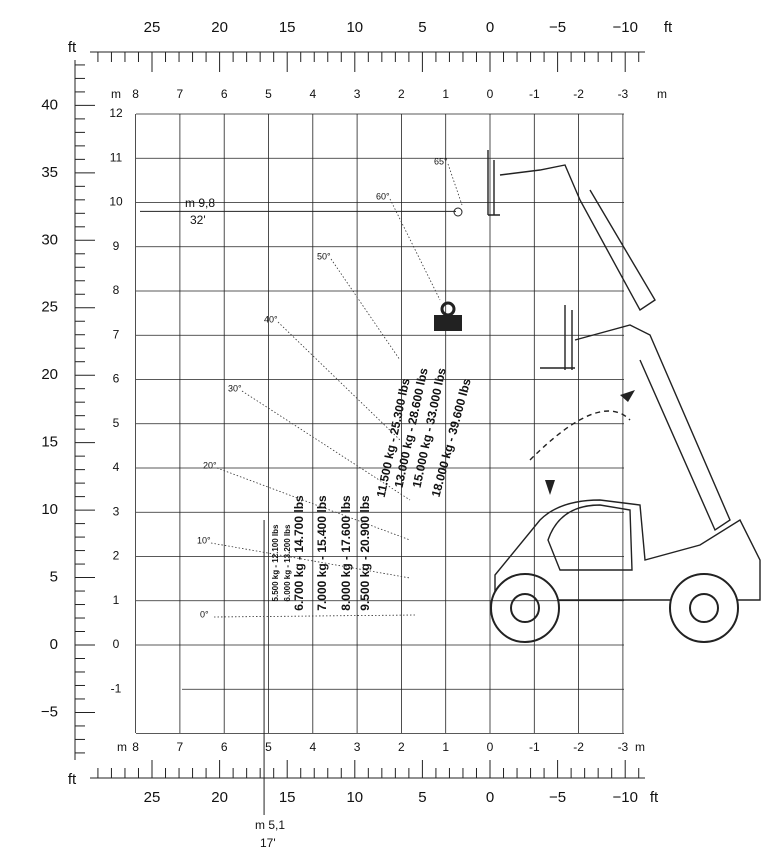 Image resolution: width=776 pixels, height=861 pixels. Describe the element at coordinates (635, 418) in the screenshot. I see `boom-lowered` at that location.